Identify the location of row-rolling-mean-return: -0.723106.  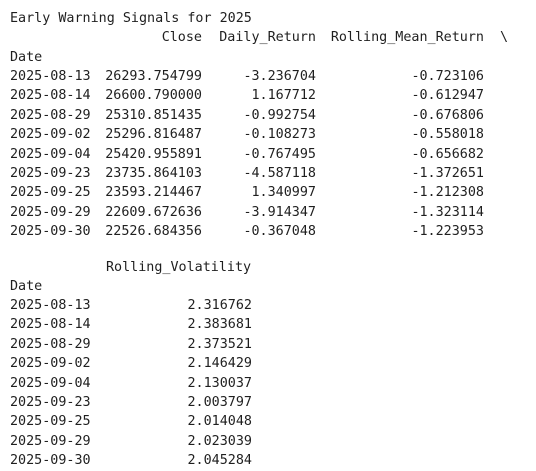
(447, 76).